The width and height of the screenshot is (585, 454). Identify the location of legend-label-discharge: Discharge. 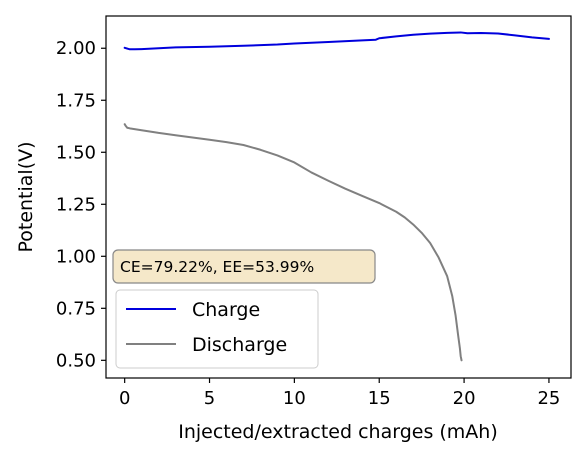
(239, 345).